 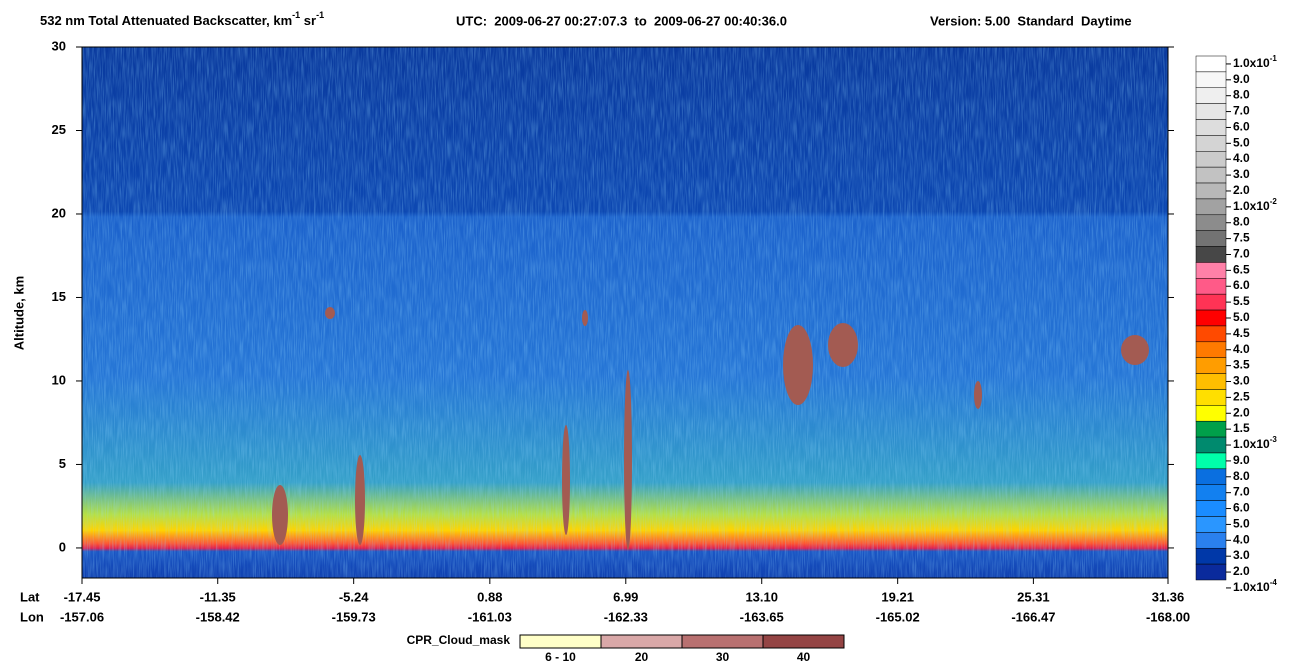 I want to click on colorbar-label: 4.5, so click(x=1241, y=333).